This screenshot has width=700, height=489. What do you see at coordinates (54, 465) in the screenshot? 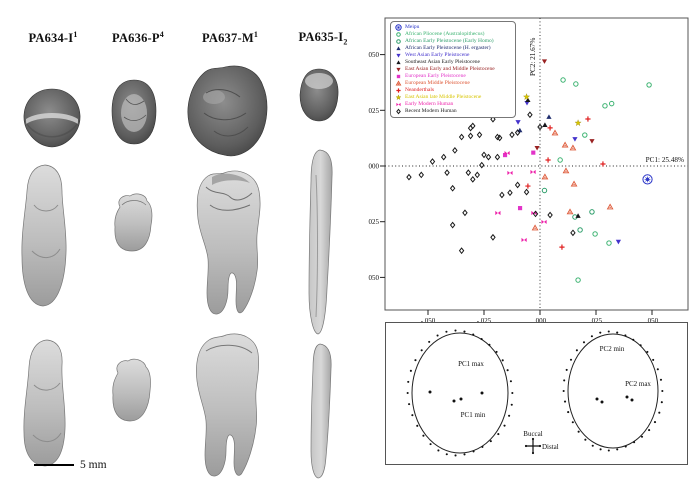
I see `scale-bar-line` at bounding box center [54, 465].